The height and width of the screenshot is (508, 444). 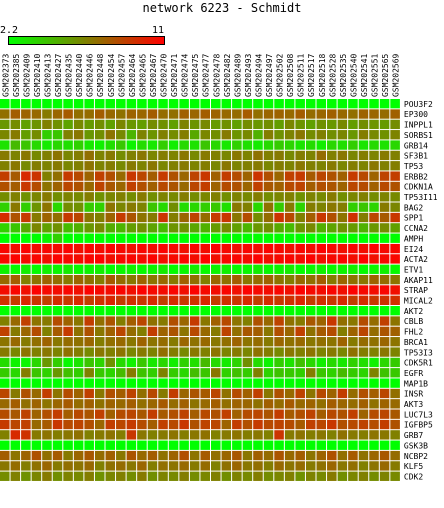 I want to click on row-label: POU3F2, so click(x=418, y=104).